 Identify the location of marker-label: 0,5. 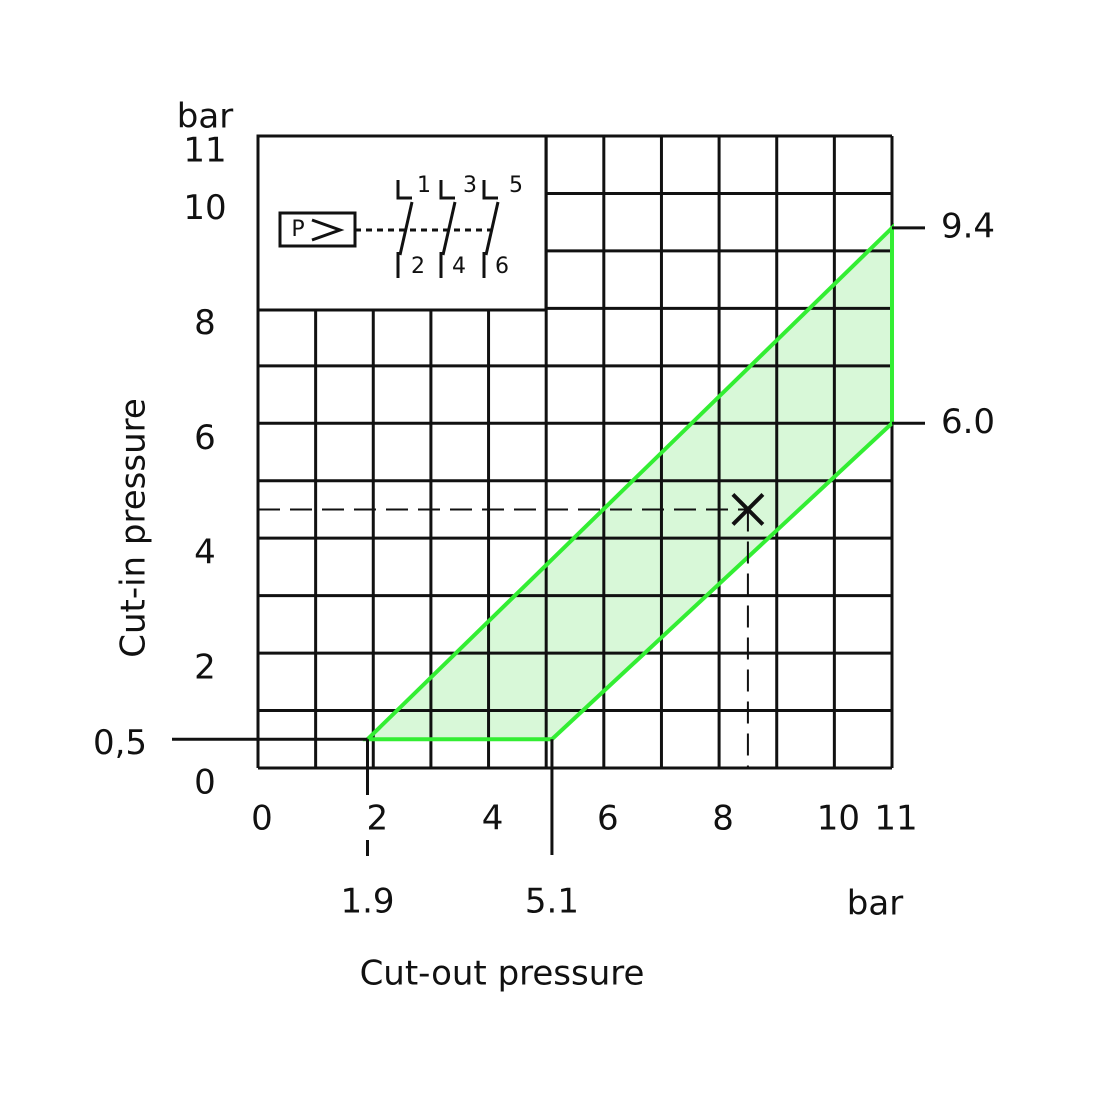
(120, 743).